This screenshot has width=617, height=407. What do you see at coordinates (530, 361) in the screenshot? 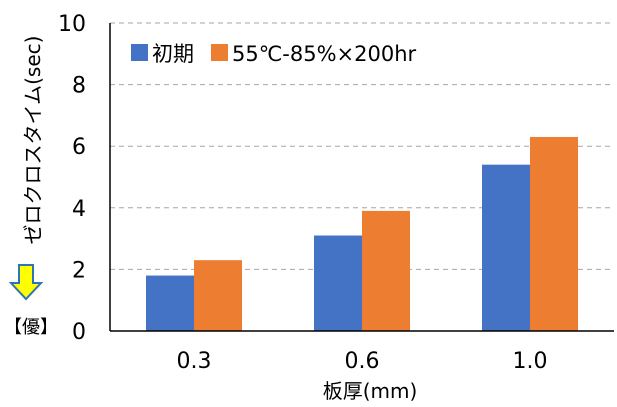
I see `x-tick-label: 1.0` at bounding box center [530, 361].